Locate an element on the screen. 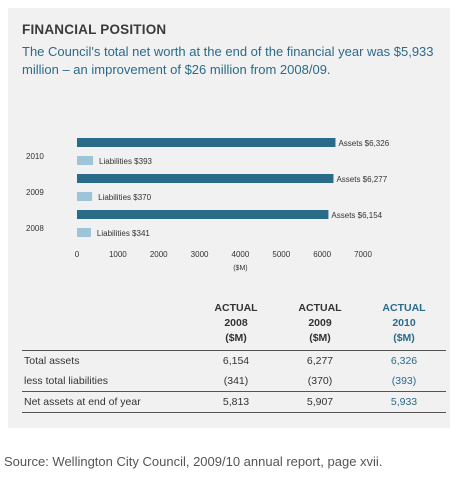  assets-bar-label: Assets $6,154 is located at coordinates (356, 215).